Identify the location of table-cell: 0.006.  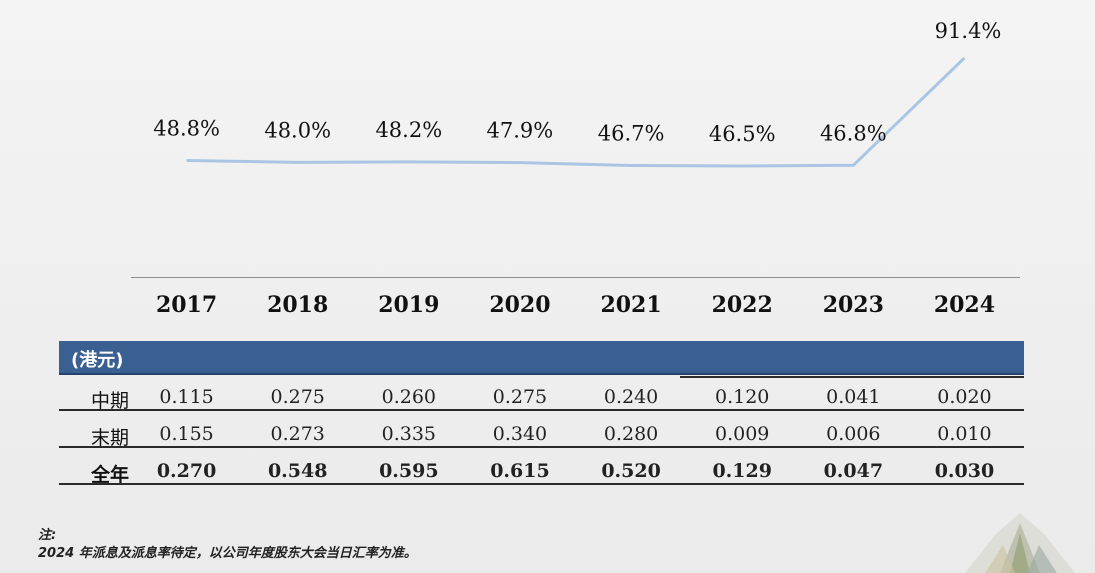
(853, 434).